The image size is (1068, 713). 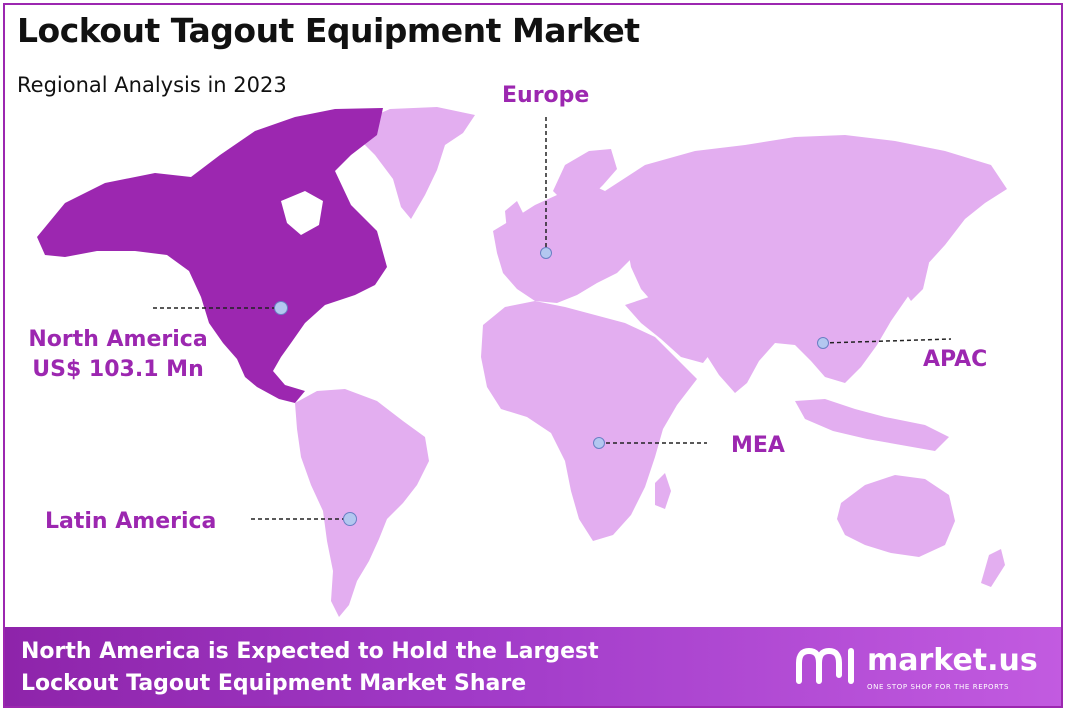 What do you see at coordinates (589, 421) in the screenshot?
I see `africa-shape` at bounding box center [589, 421].